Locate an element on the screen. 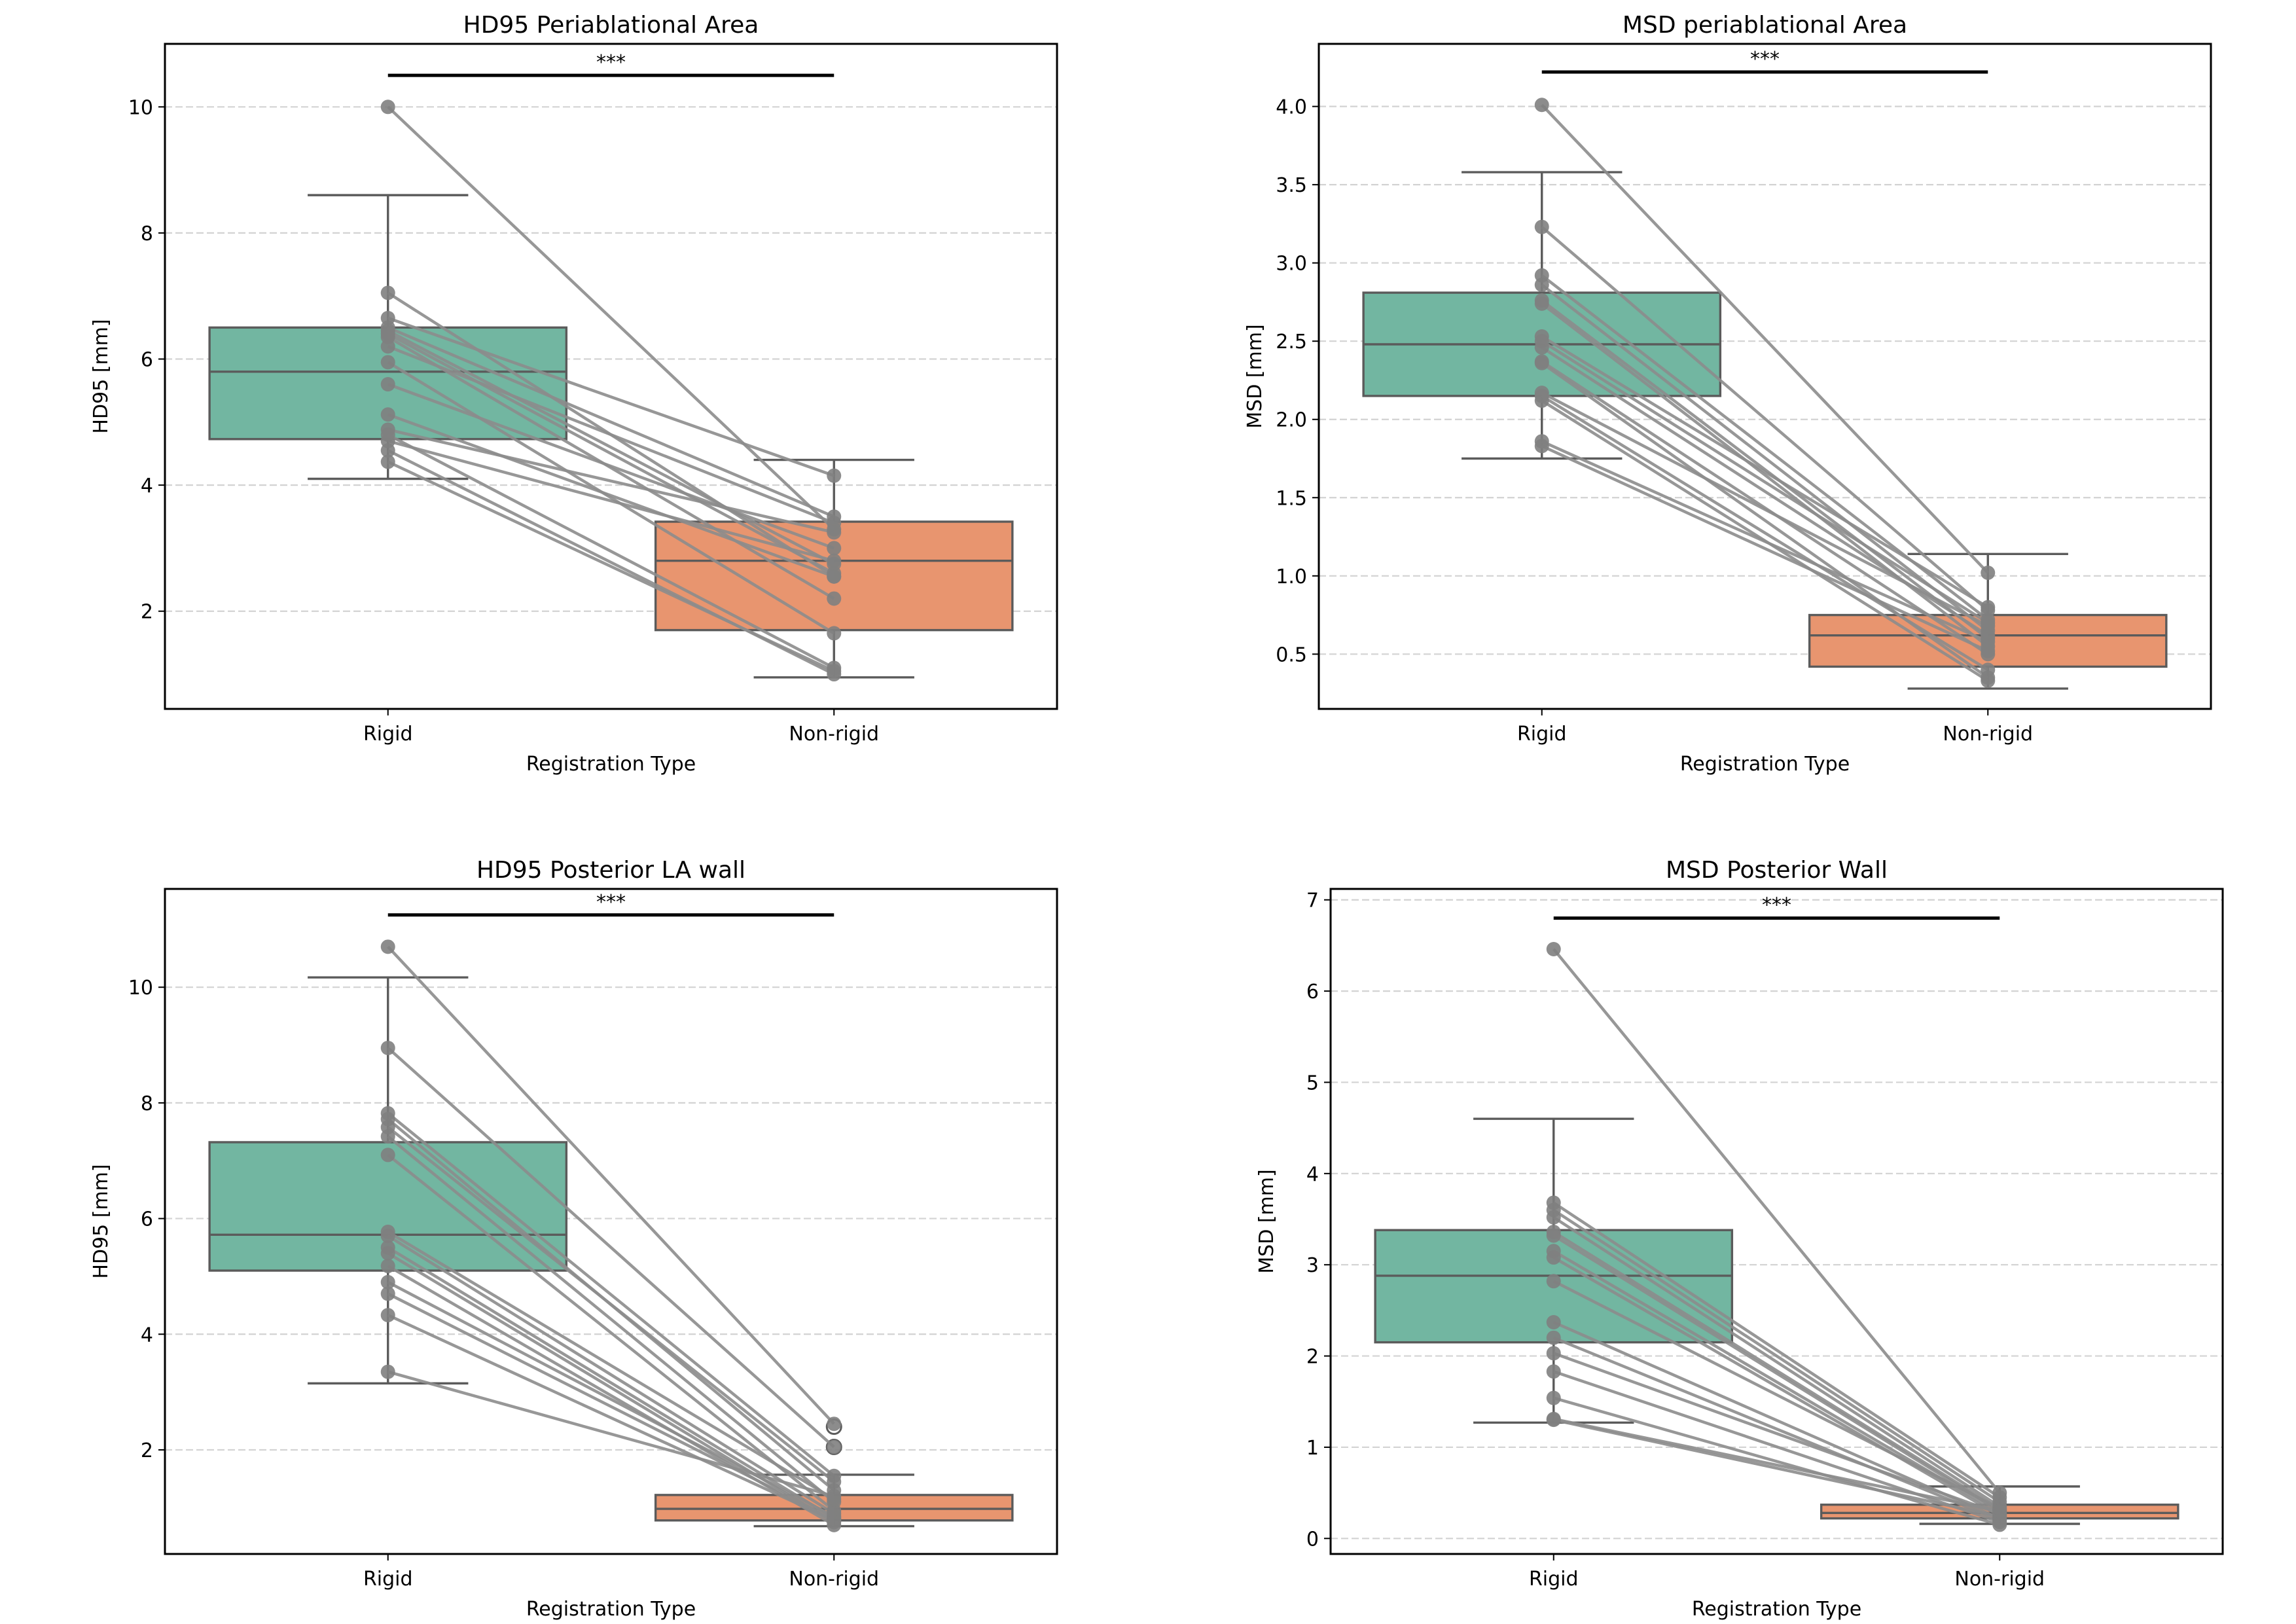  subplot-title: MSD periablational Area is located at coordinates (1765, 26).